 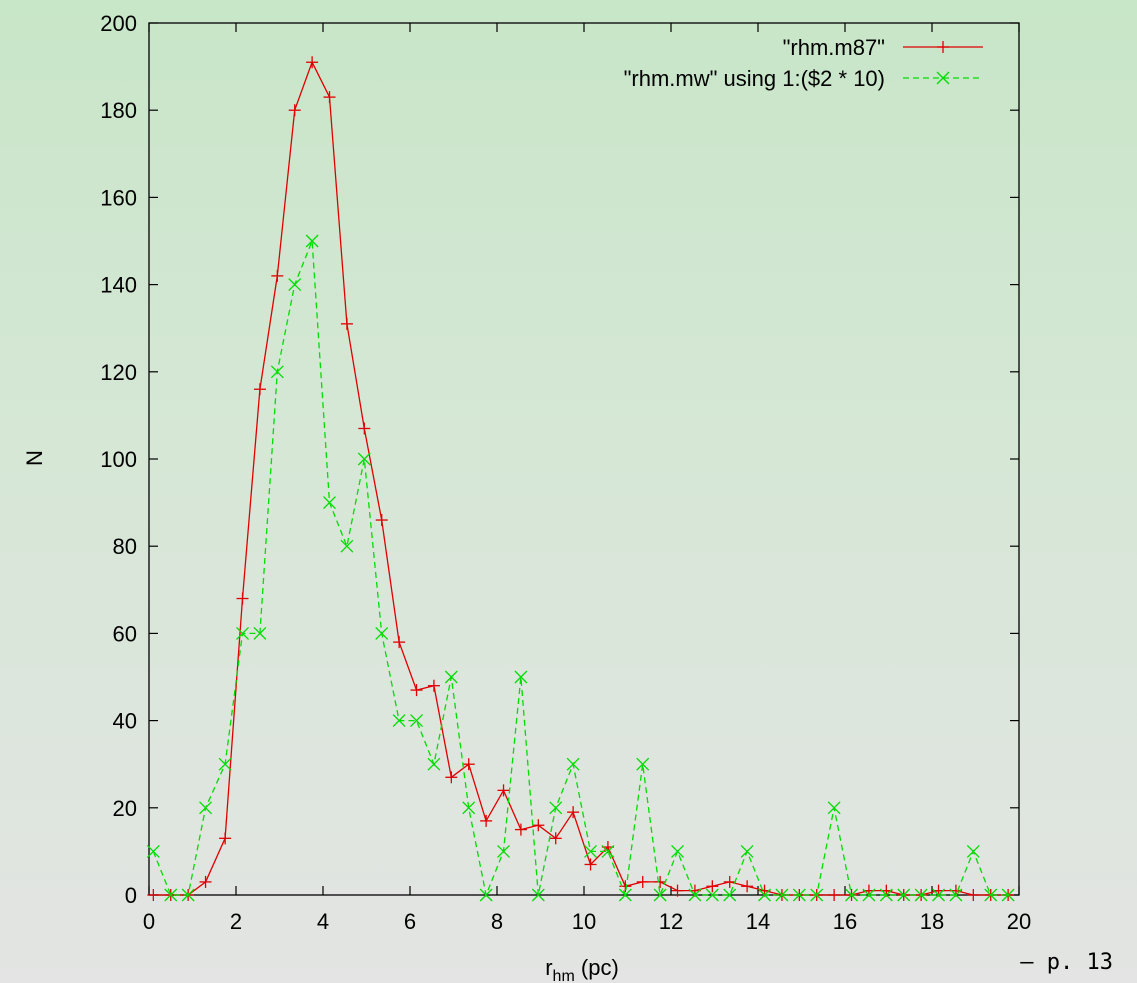 What do you see at coordinates (236, 921) in the screenshot?
I see `x-tick-label: 2` at bounding box center [236, 921].